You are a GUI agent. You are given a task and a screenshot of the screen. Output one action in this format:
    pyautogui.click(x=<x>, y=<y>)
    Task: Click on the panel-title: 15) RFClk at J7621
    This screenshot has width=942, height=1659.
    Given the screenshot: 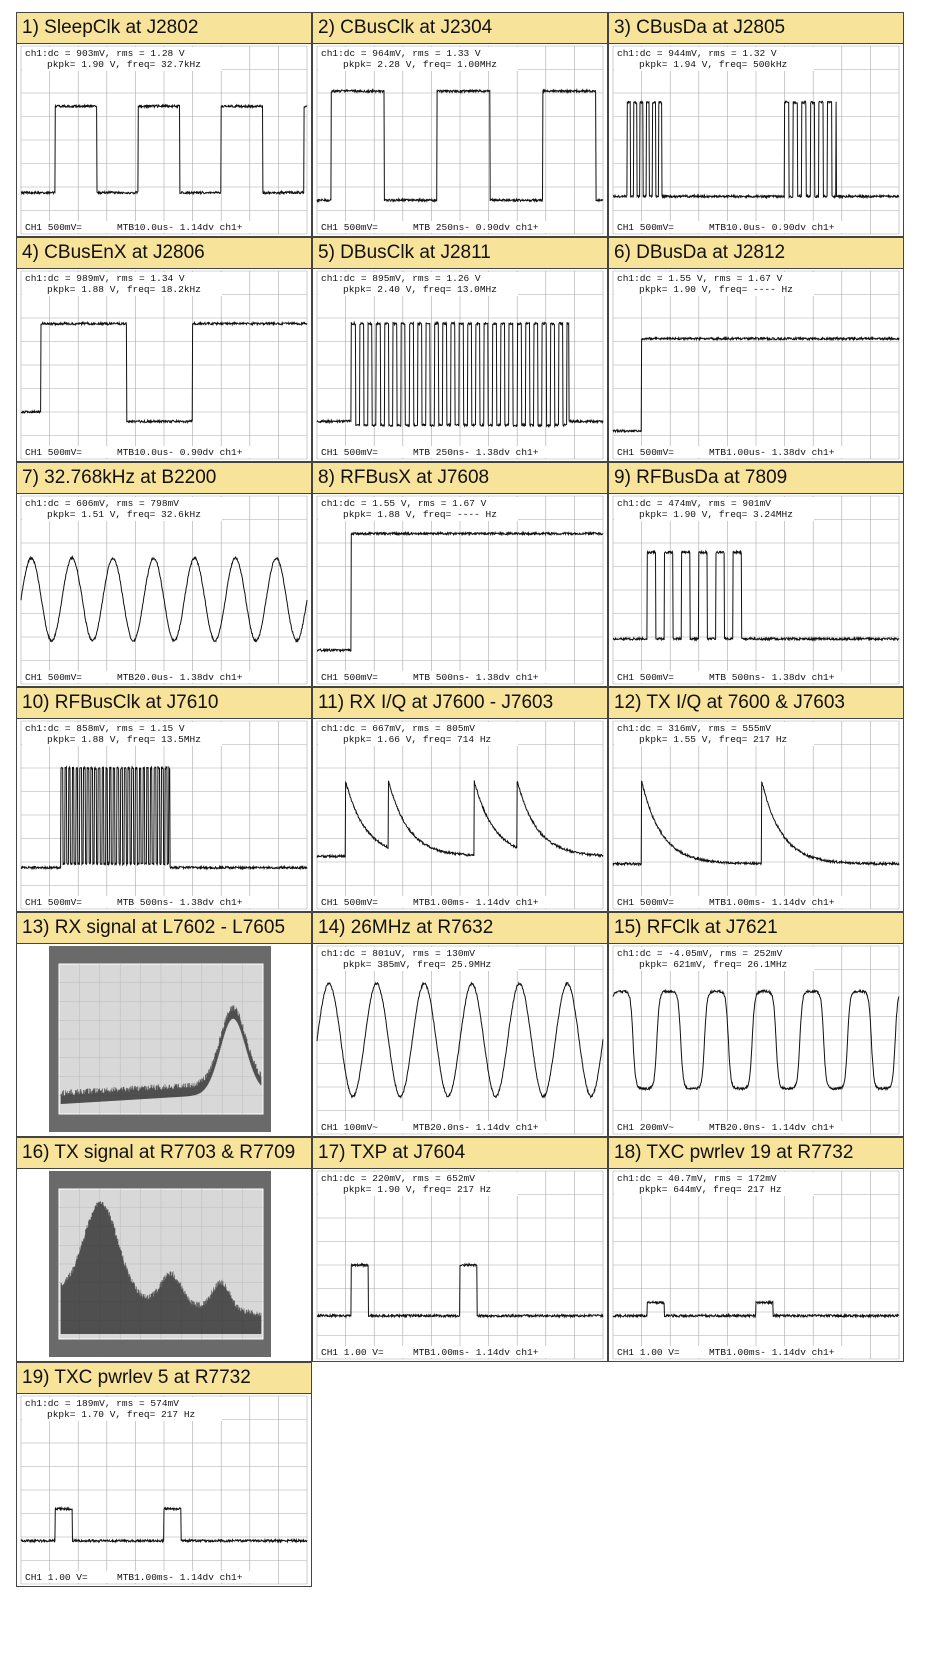 What is the action you would take?
    pyautogui.click(x=756, y=928)
    